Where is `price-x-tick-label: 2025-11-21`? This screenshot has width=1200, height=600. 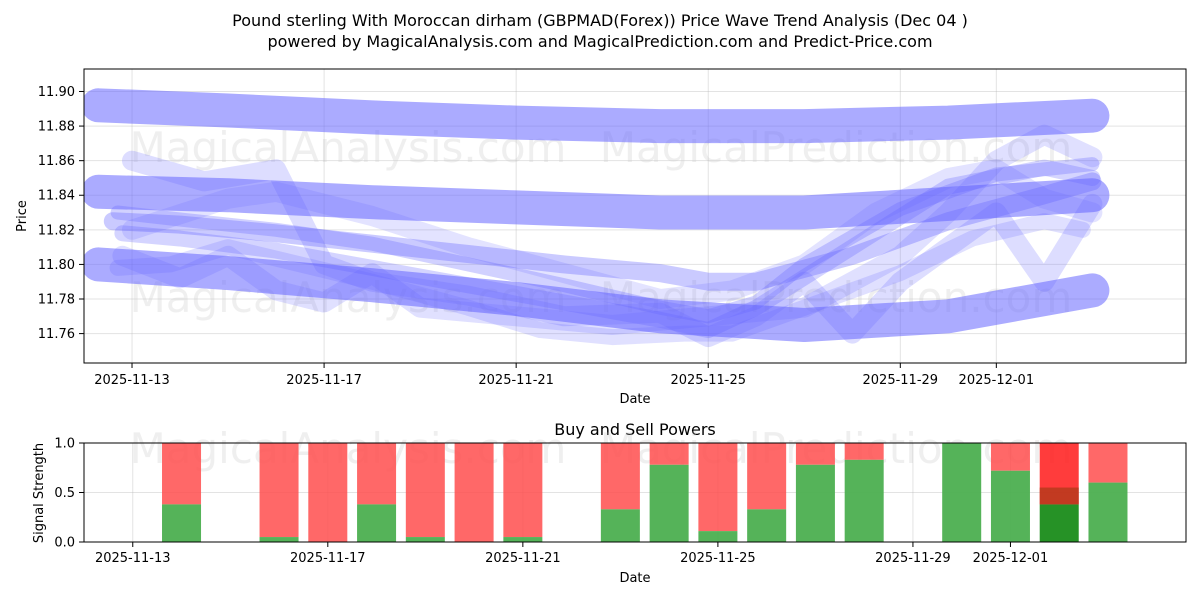 price-x-tick-label: 2025-11-21 is located at coordinates (516, 380).